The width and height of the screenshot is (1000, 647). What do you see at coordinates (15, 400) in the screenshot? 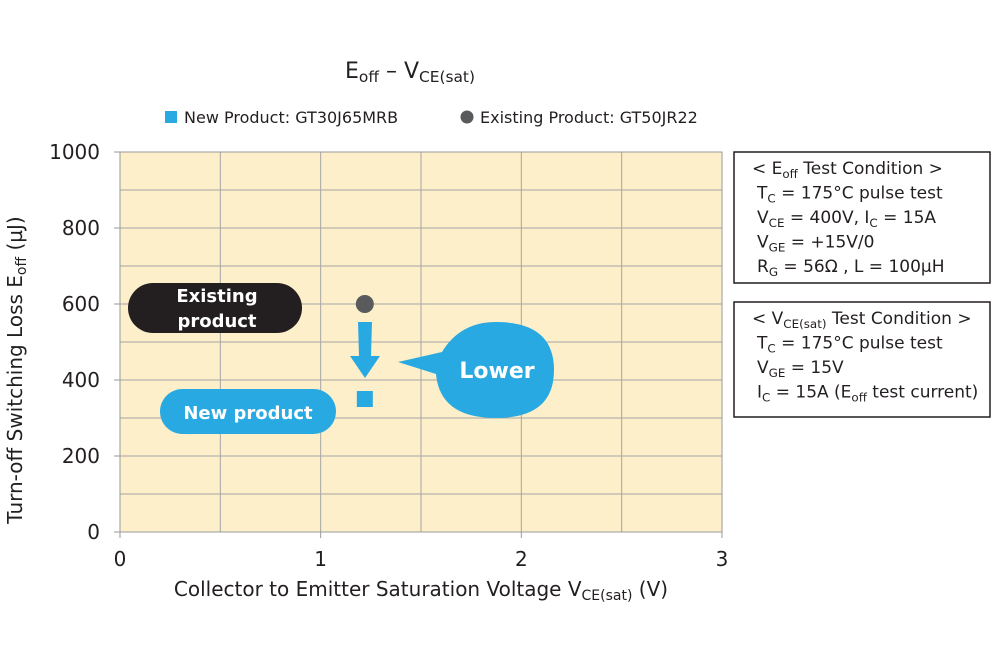
I see `y-axis-label-part: Turn-off Switching Loss E` at bounding box center [15, 400].